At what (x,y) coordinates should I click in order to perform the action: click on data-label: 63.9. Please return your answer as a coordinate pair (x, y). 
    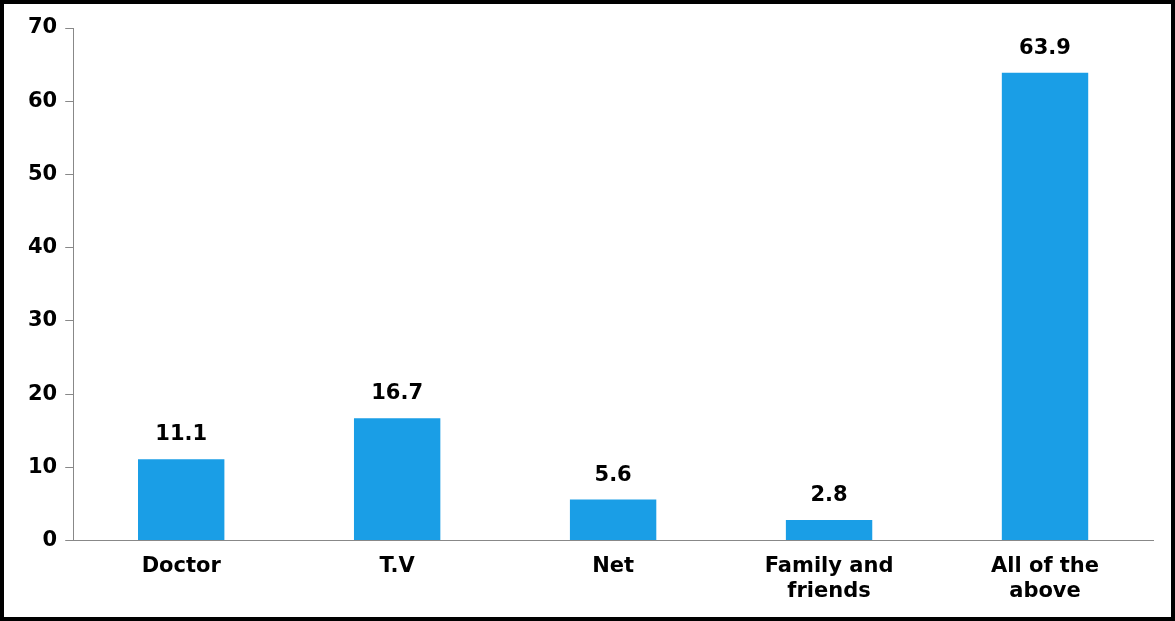
    Looking at the image, I should click on (1045, 46).